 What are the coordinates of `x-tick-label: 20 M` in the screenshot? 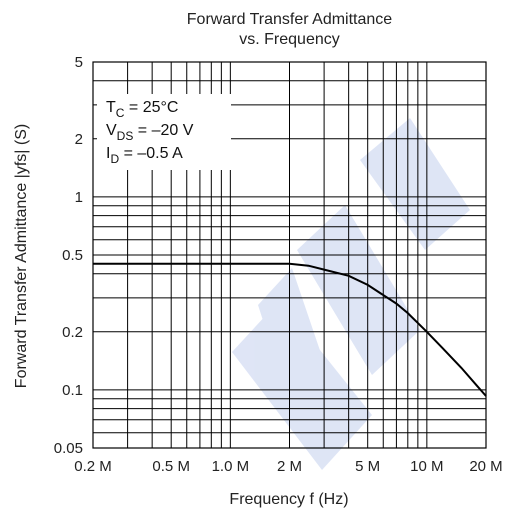 It's located at (485, 466).